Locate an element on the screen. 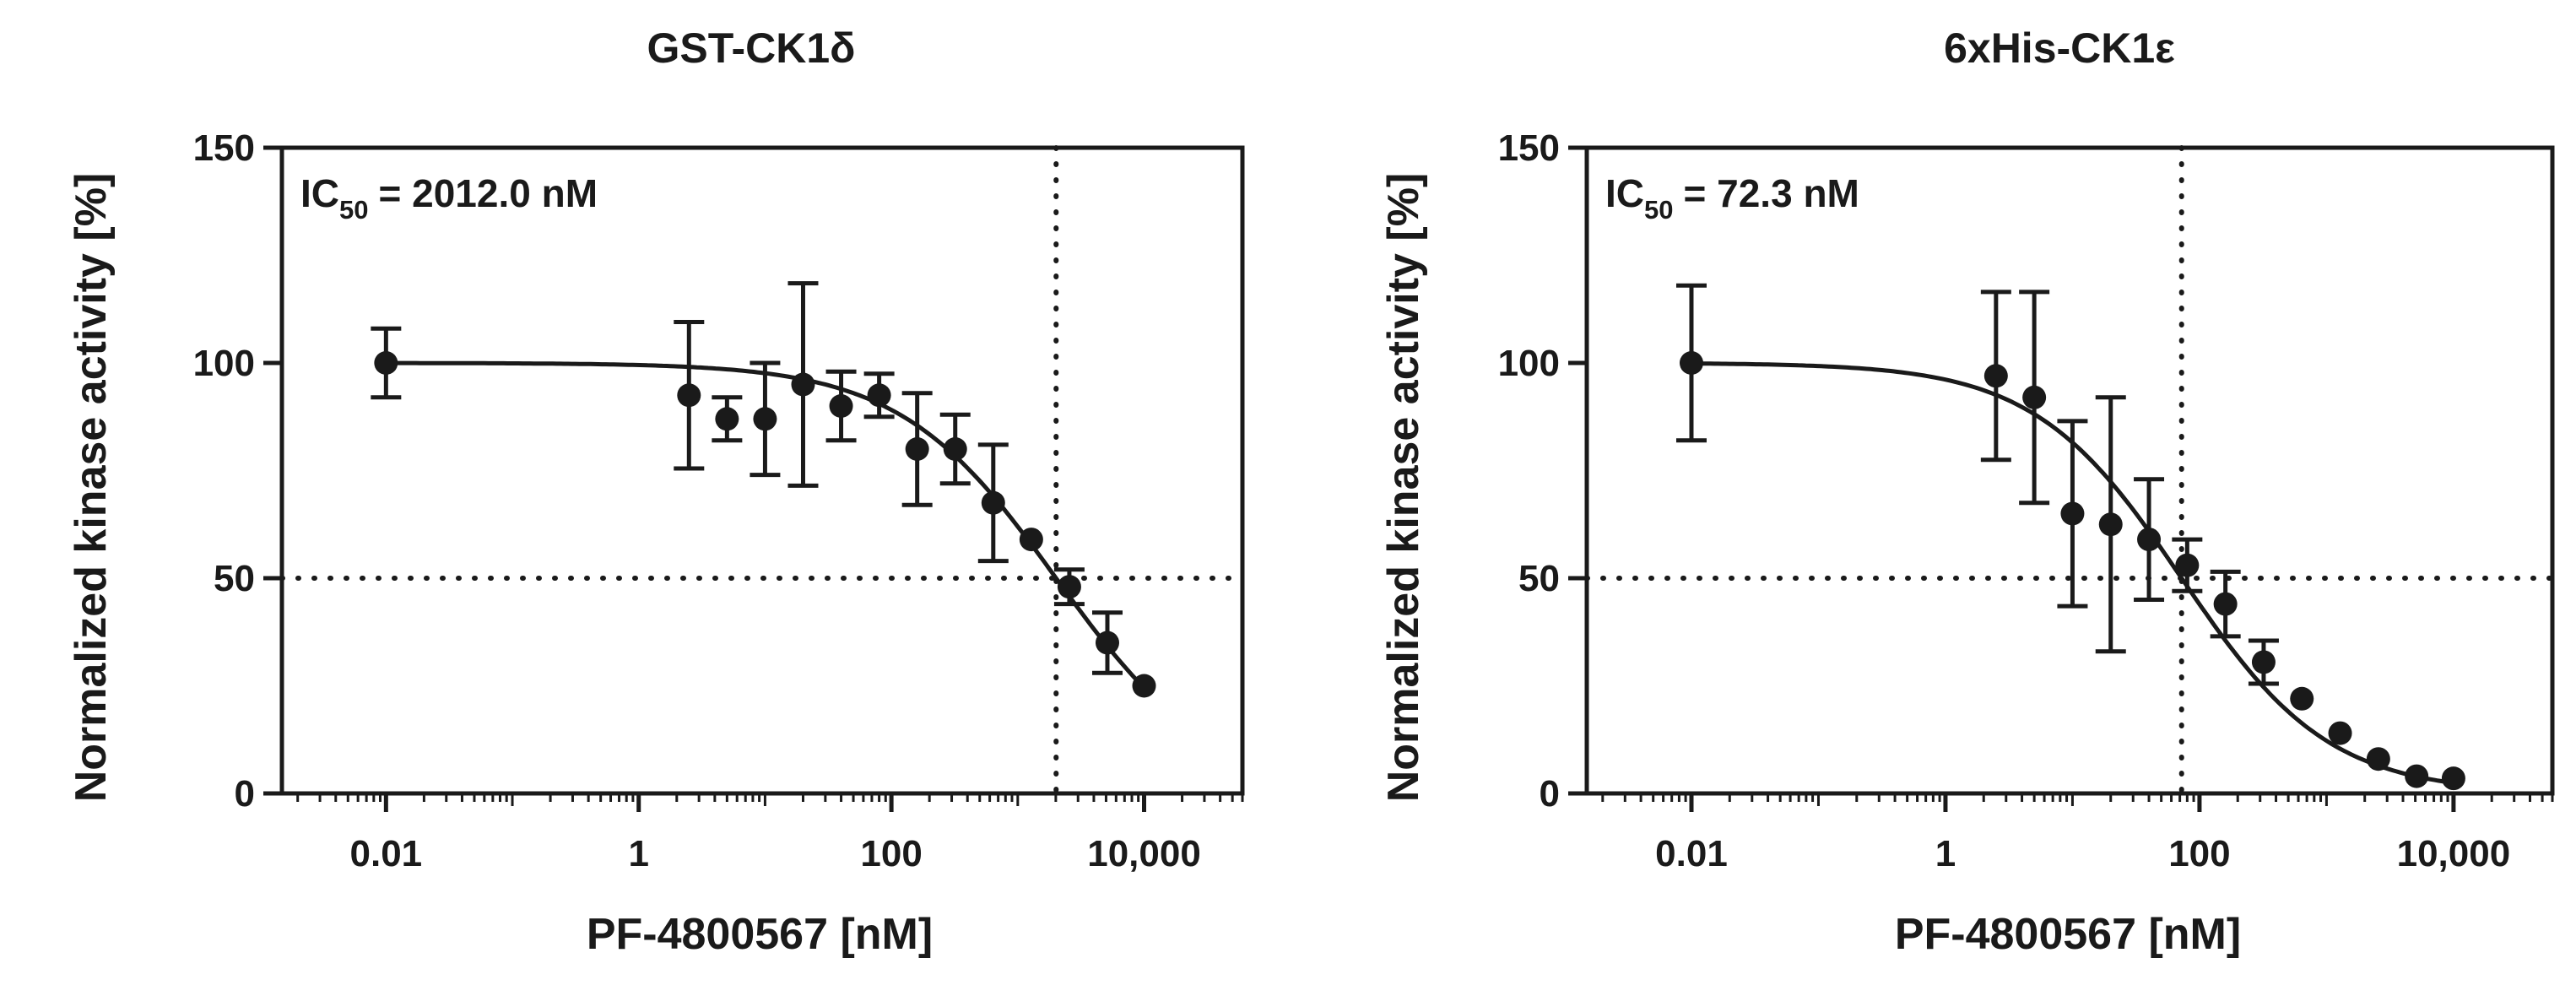 The width and height of the screenshot is (2576, 996). chart-title: 6xHis-CK1ε is located at coordinates (2059, 48).